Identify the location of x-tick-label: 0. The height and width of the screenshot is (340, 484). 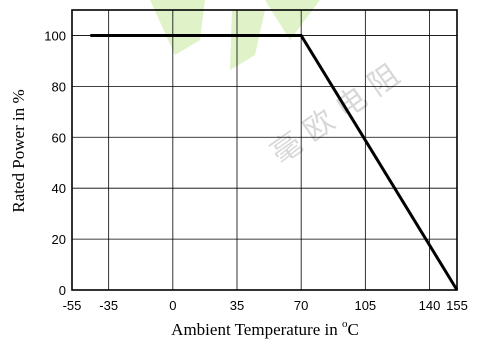
(172, 305).